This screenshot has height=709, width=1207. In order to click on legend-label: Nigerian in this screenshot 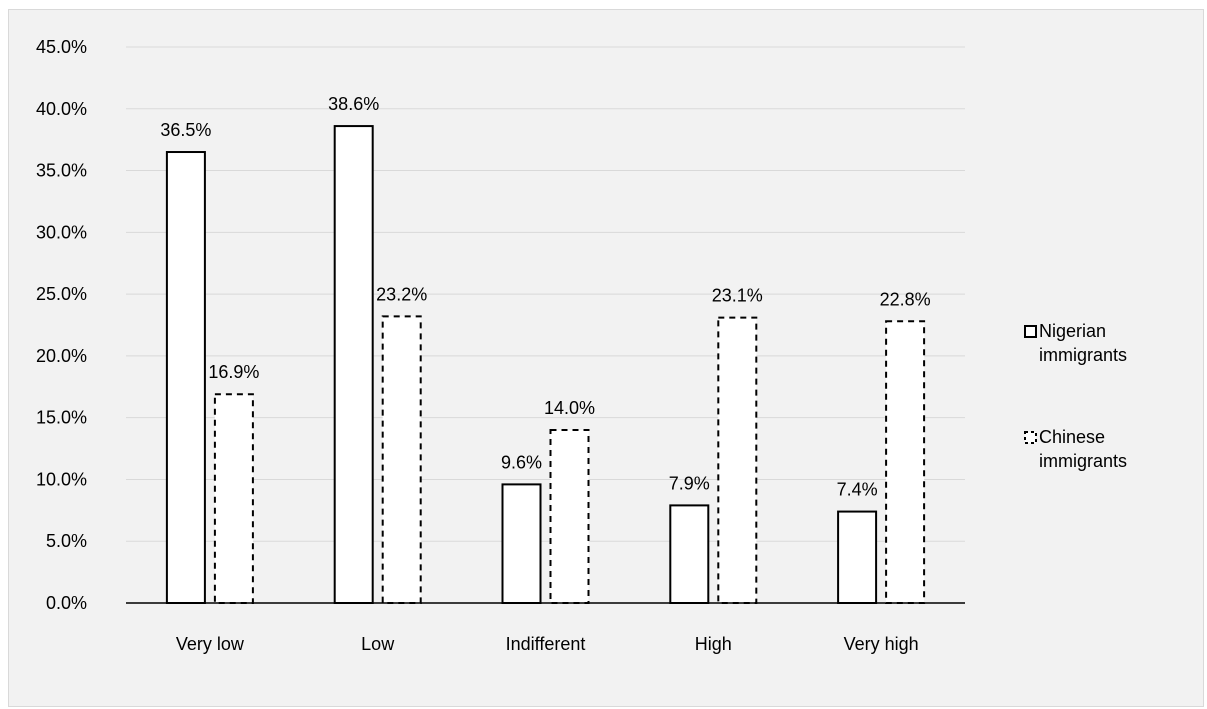, I will do `click(1072, 331)`.